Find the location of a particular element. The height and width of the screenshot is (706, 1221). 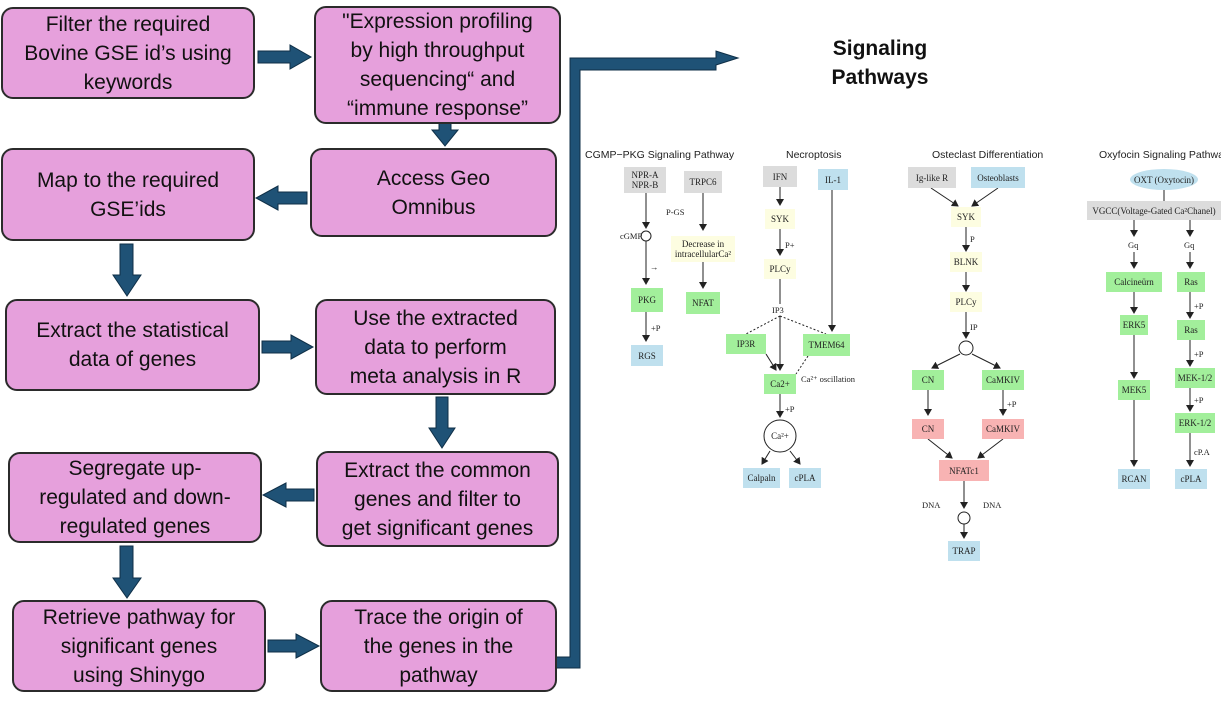

node-erk5: ERK5 is located at coordinates (1134, 325).